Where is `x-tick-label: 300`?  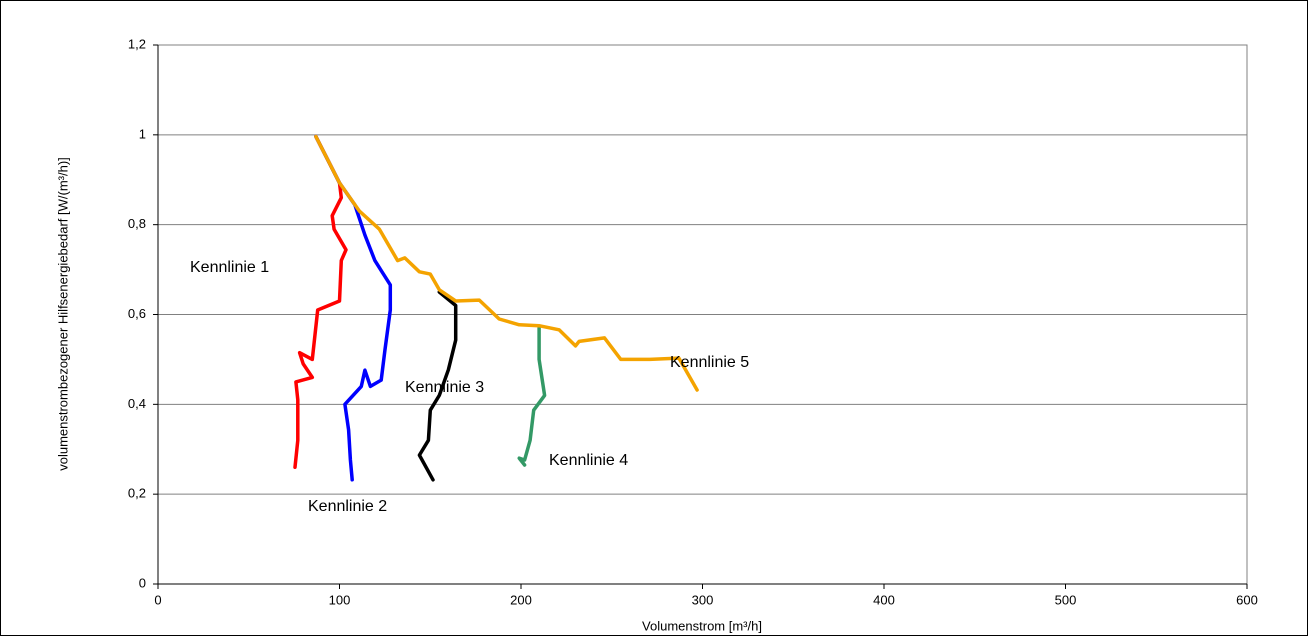 x-tick-label: 300 is located at coordinates (703, 599).